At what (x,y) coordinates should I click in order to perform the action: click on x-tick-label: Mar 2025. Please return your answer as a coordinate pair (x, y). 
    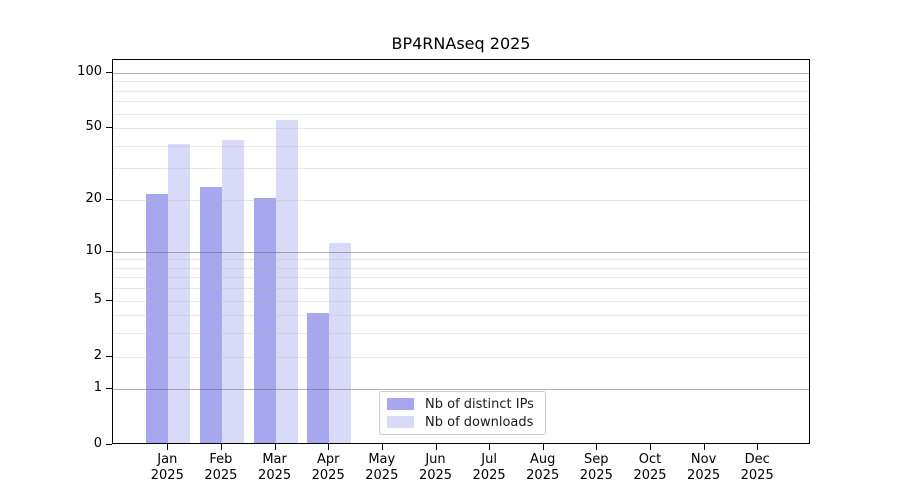
    Looking at the image, I should click on (275, 467).